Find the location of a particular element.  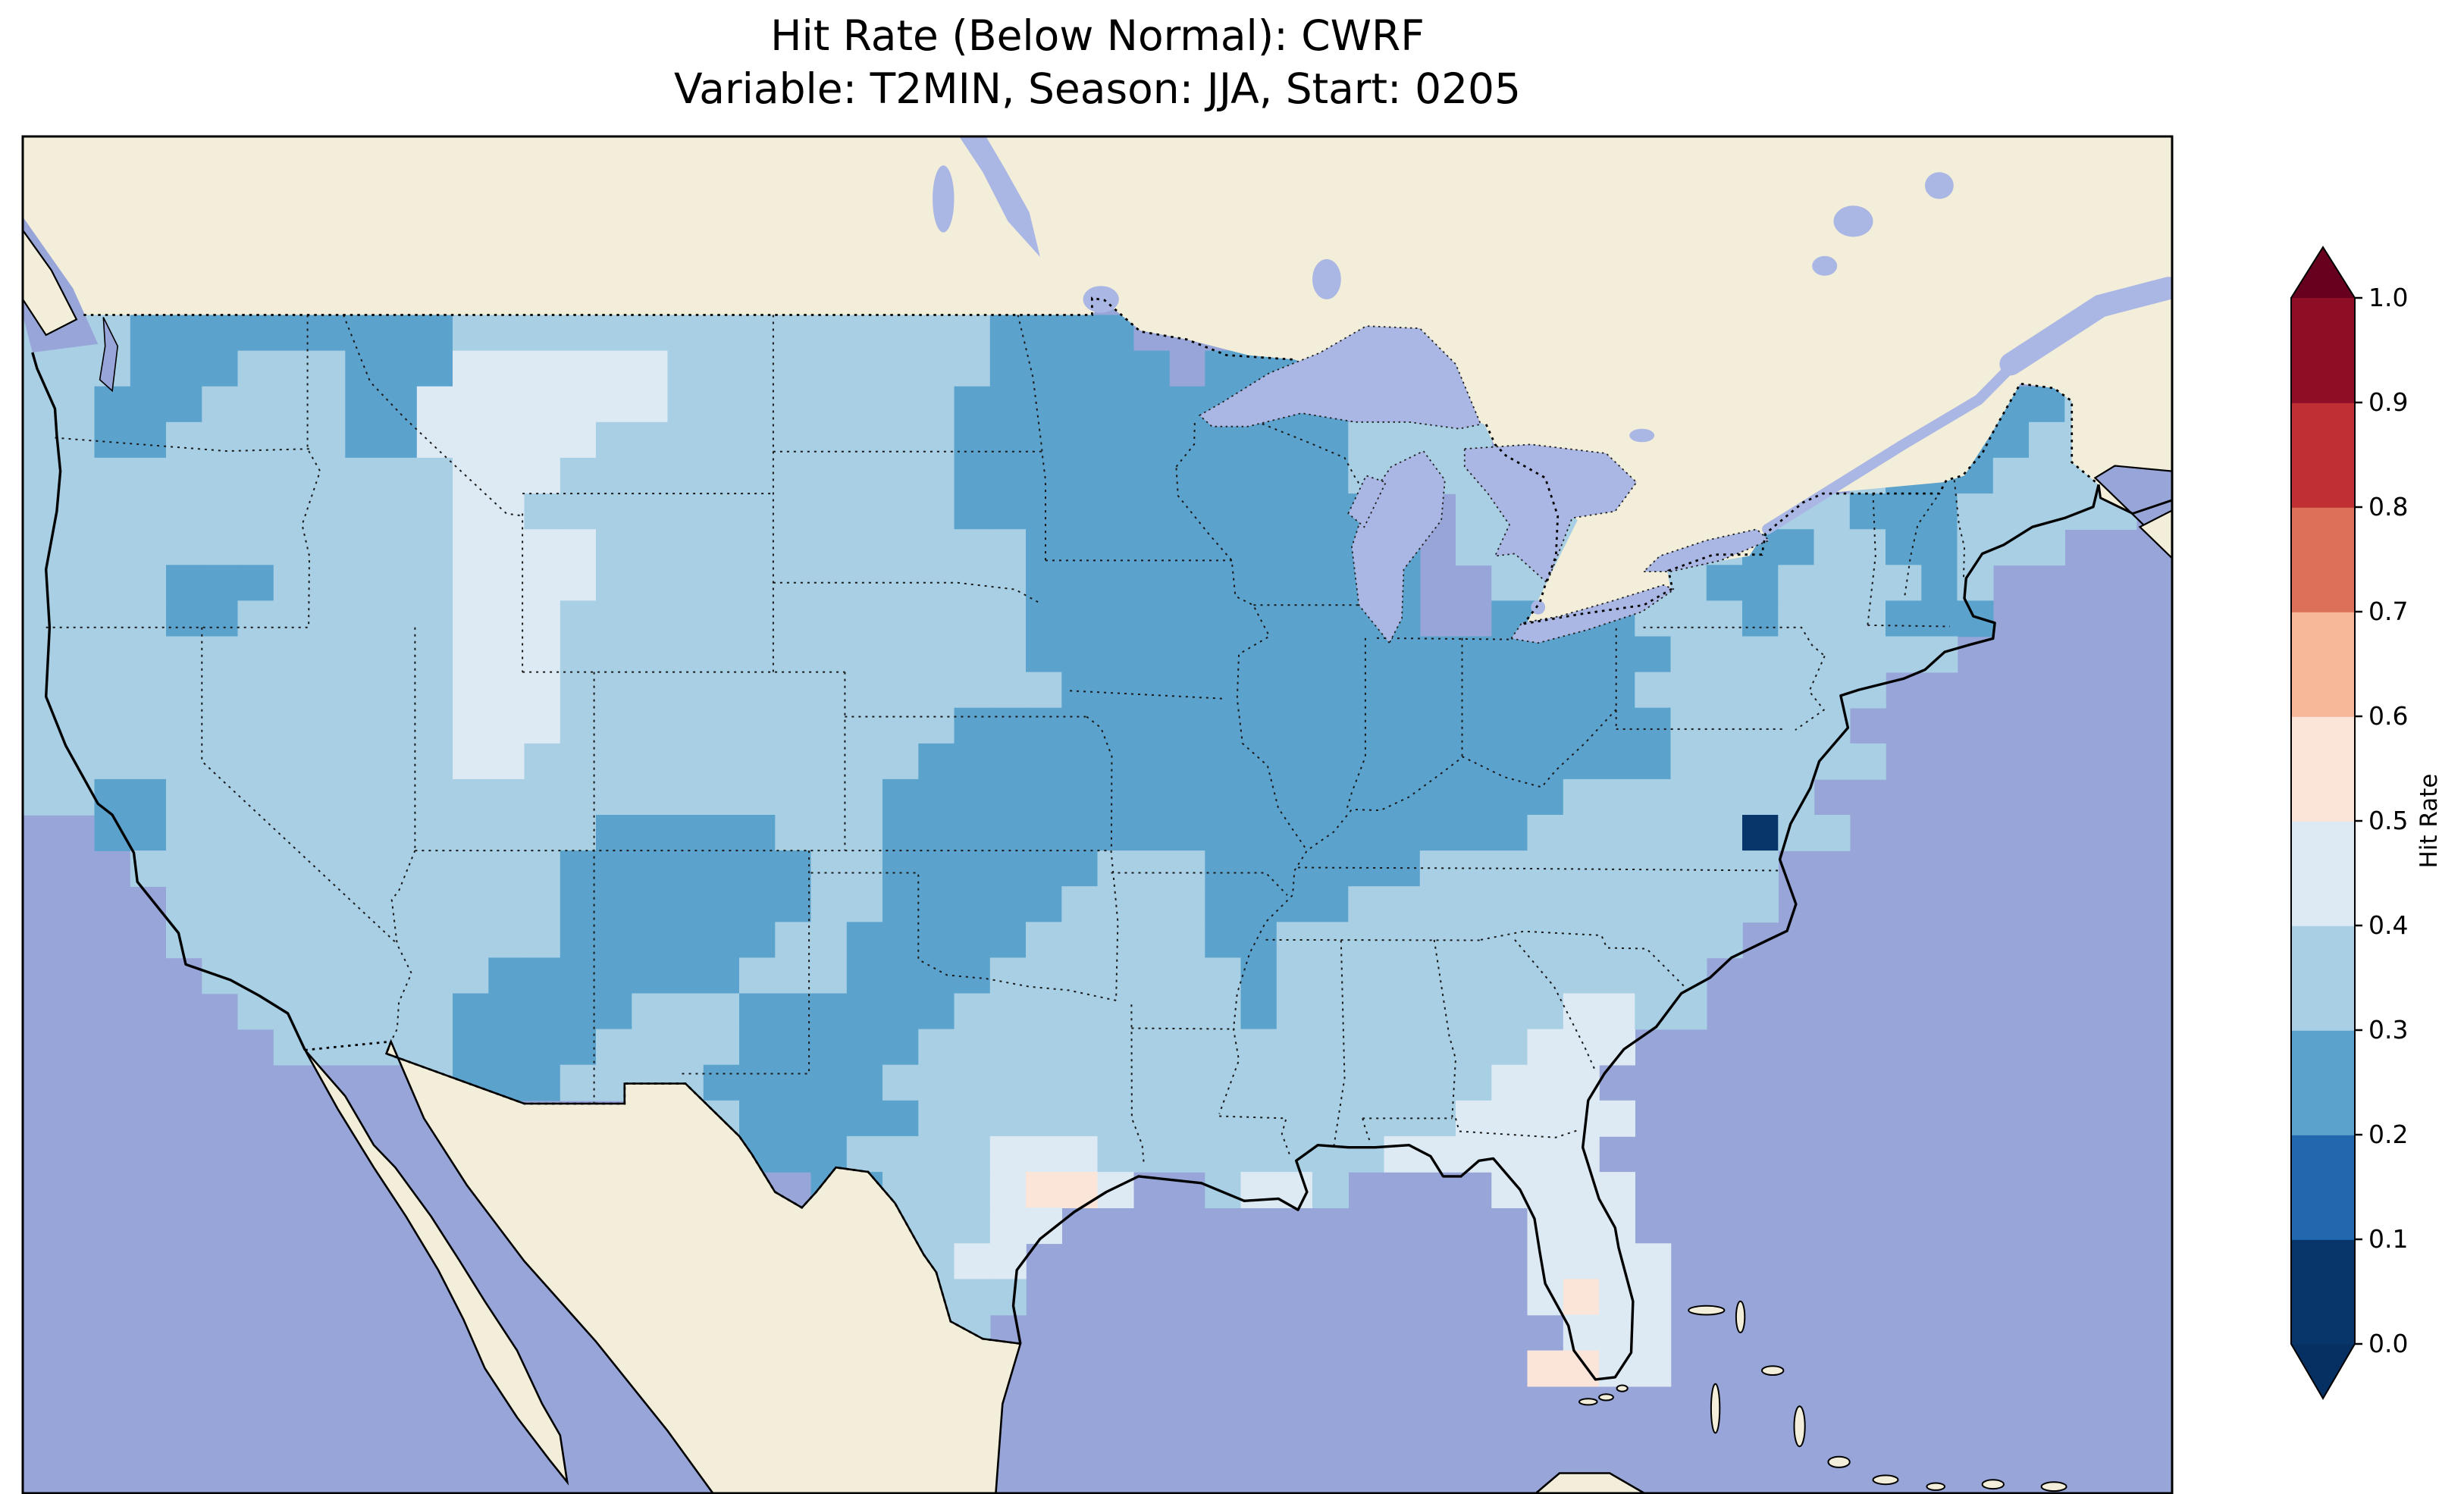

colorbar-tick-label: 0.1 is located at coordinates (2388, 1239).